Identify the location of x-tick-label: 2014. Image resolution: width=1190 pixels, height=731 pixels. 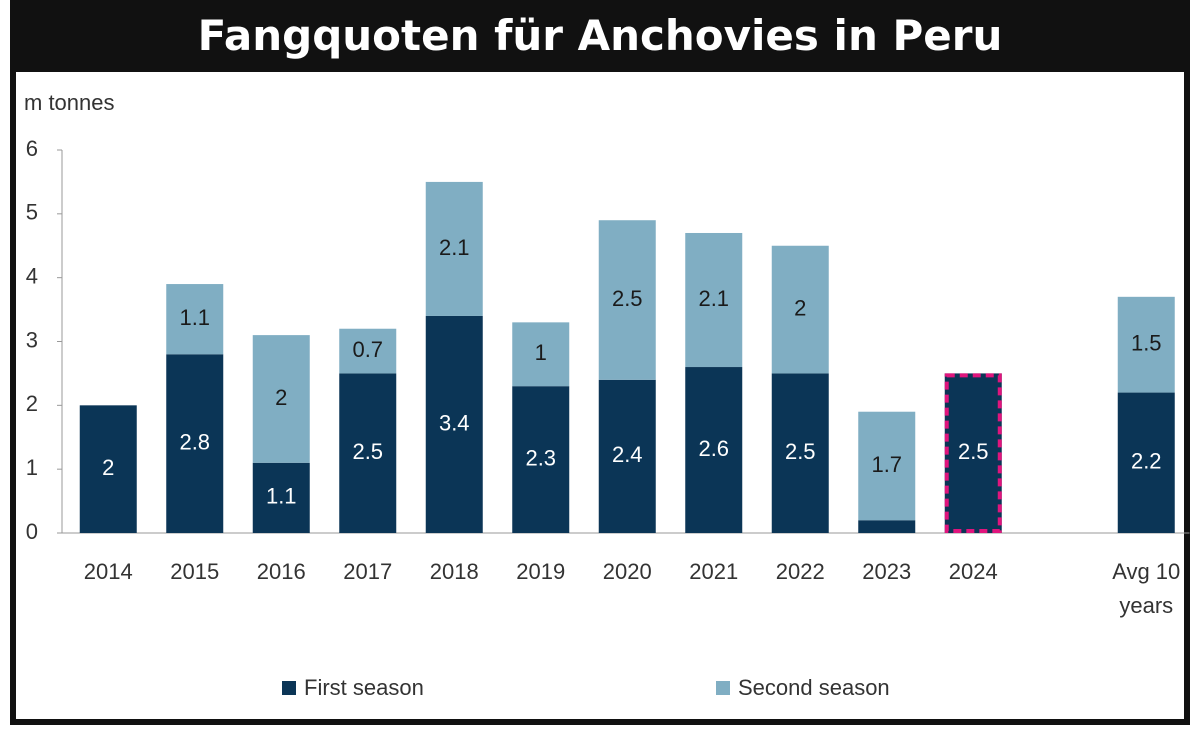
(108, 571).